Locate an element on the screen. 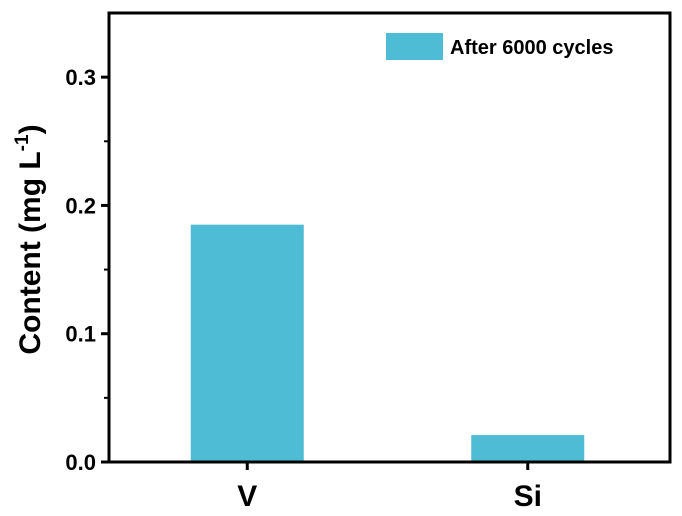 The width and height of the screenshot is (682, 516). y-axis-title: Content (mg L-1) is located at coordinates (29, 239).